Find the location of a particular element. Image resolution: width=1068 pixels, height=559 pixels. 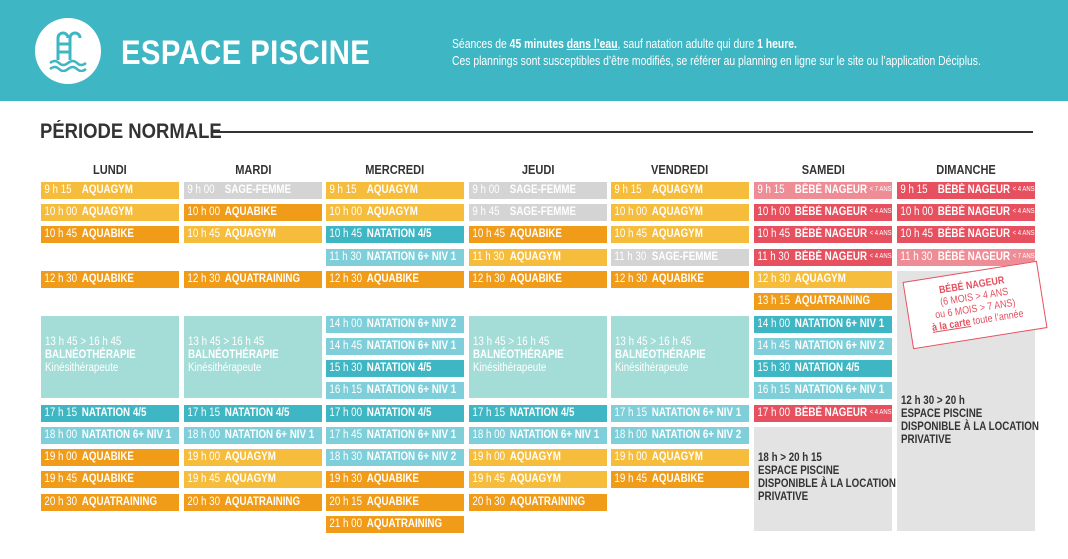

session-mardi-sage-femme: 9 h 00 SAGE-FEMME is located at coordinates (253, 190).